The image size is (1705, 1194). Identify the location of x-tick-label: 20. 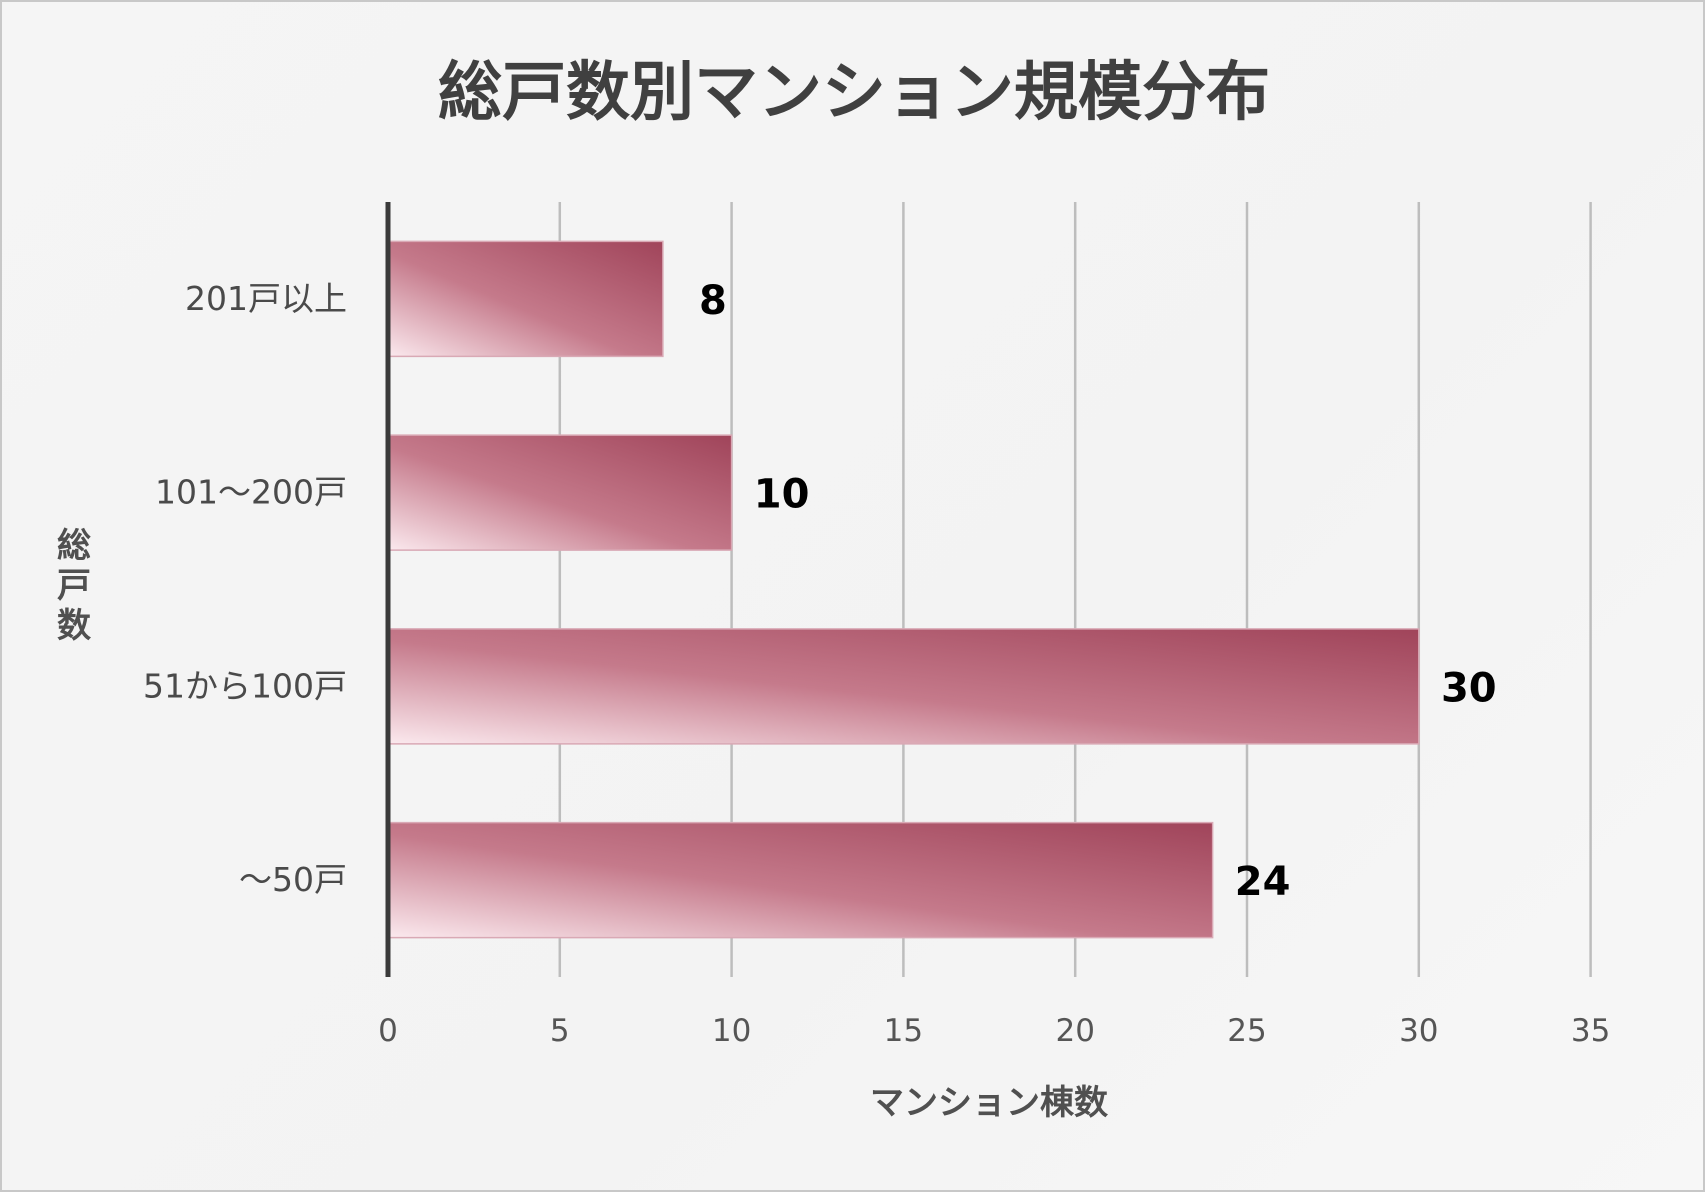
(1074, 1031).